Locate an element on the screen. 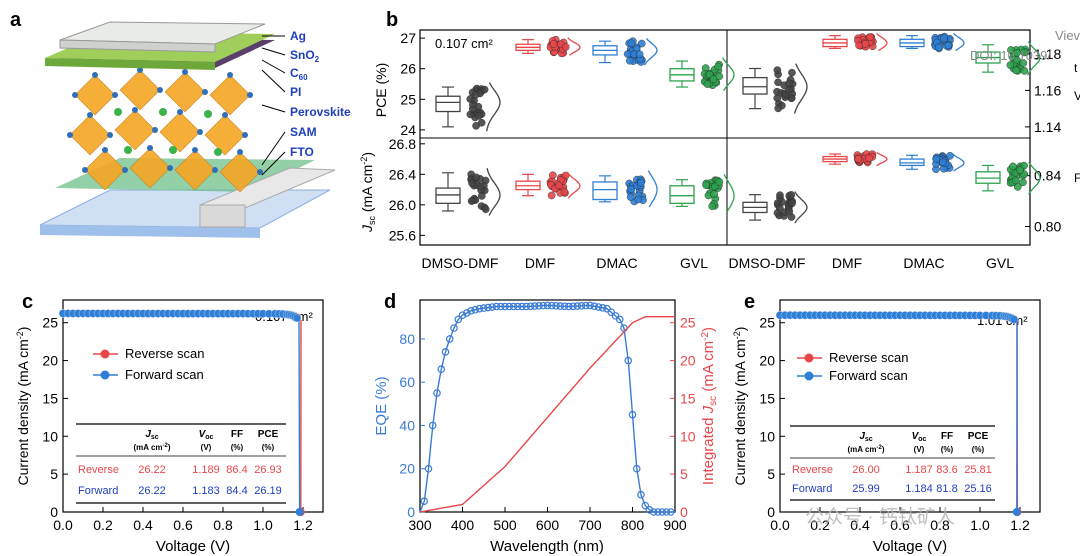 This screenshot has height=556, width=1080. jv-ytick-label: 20 is located at coordinates (50, 361).